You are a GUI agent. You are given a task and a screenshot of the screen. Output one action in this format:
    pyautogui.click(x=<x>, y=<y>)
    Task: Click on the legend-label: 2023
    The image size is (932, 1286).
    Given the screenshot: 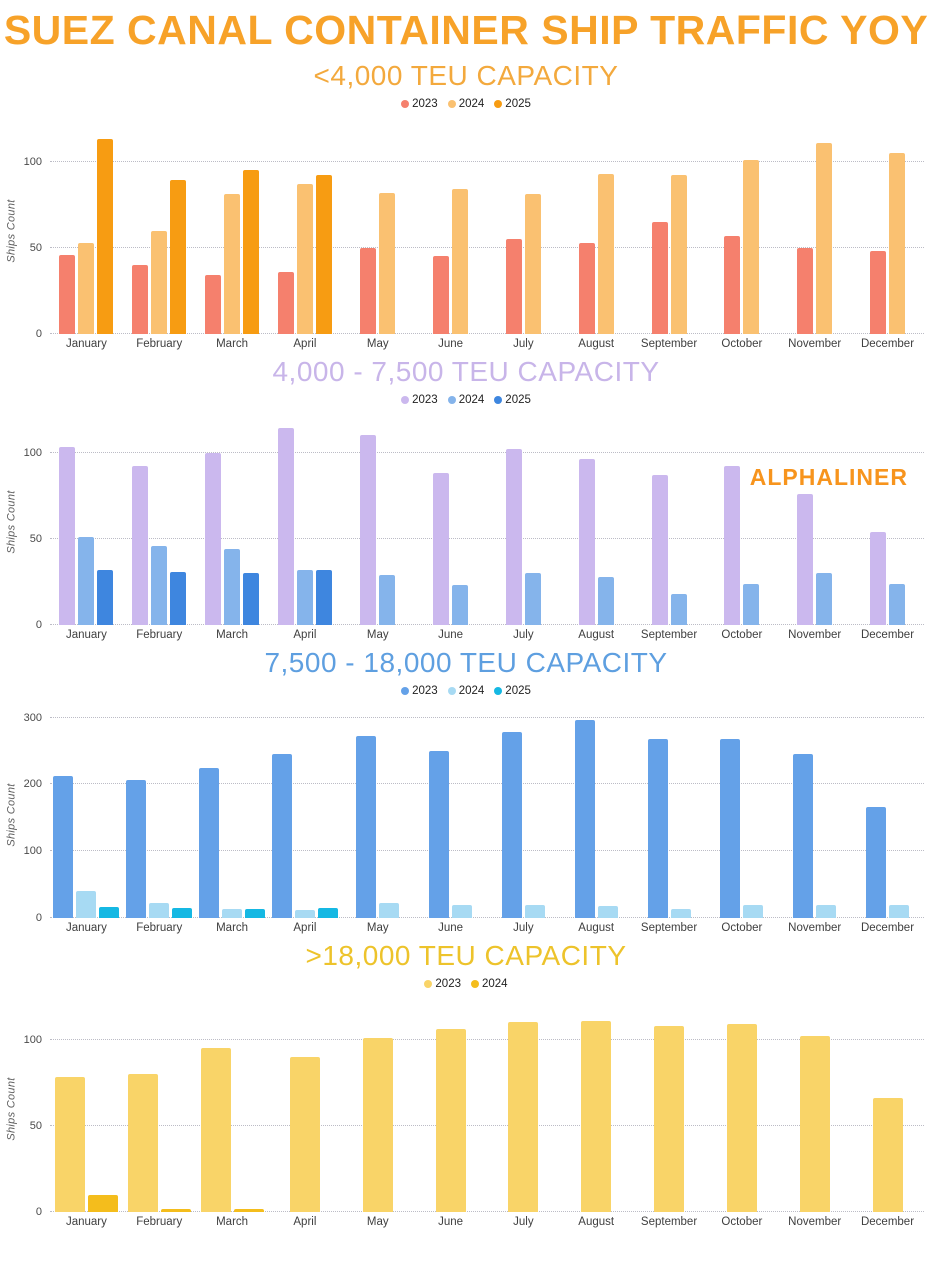 What is the action you would take?
    pyautogui.click(x=425, y=104)
    